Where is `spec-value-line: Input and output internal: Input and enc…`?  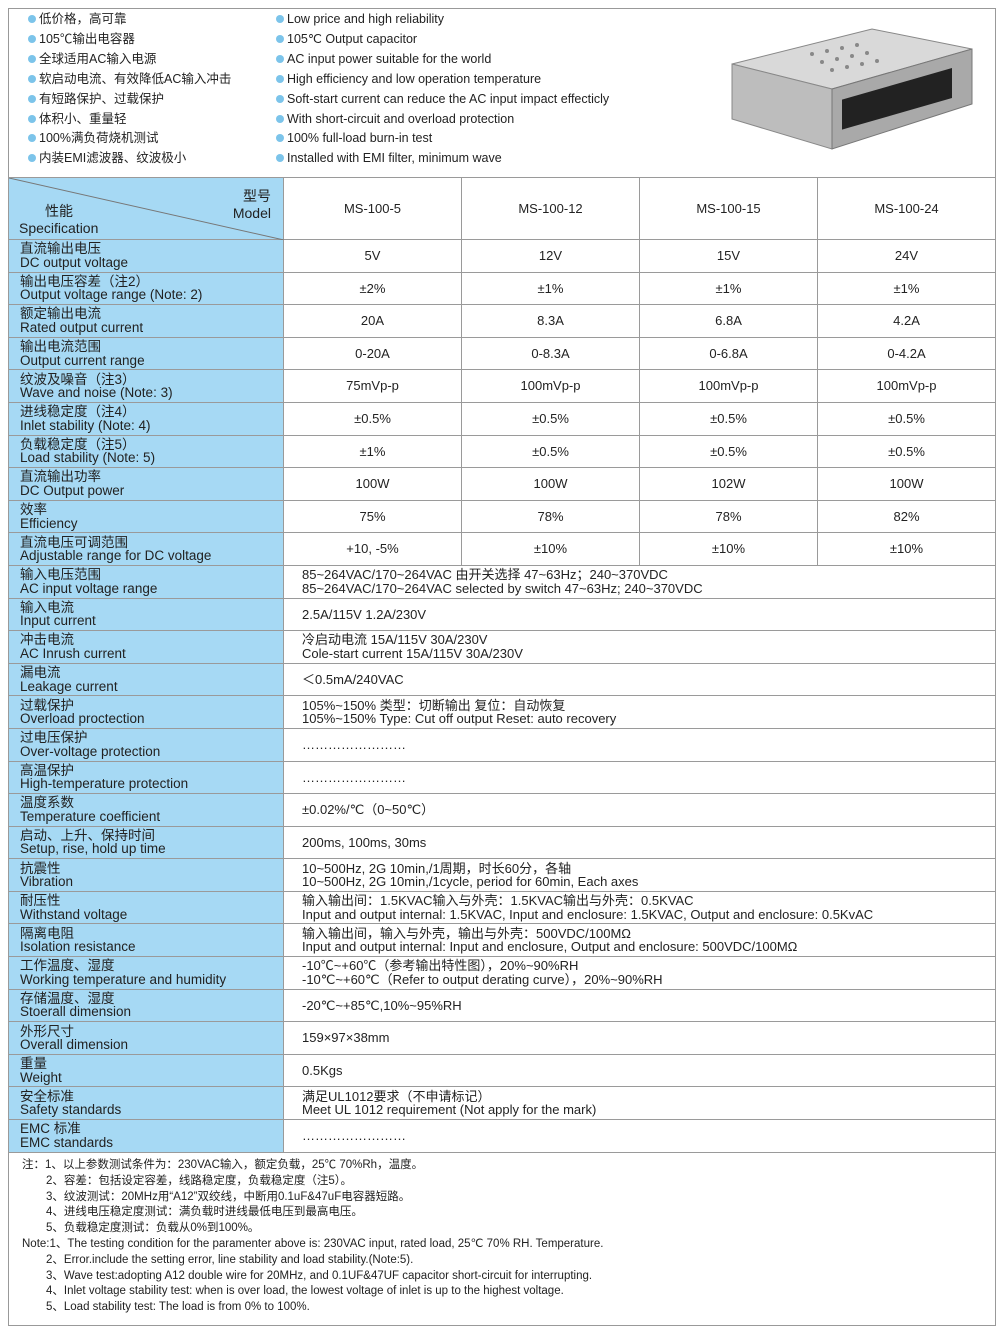
spec-value-line: Input and output internal: Input and enc… is located at coordinates (550, 947).